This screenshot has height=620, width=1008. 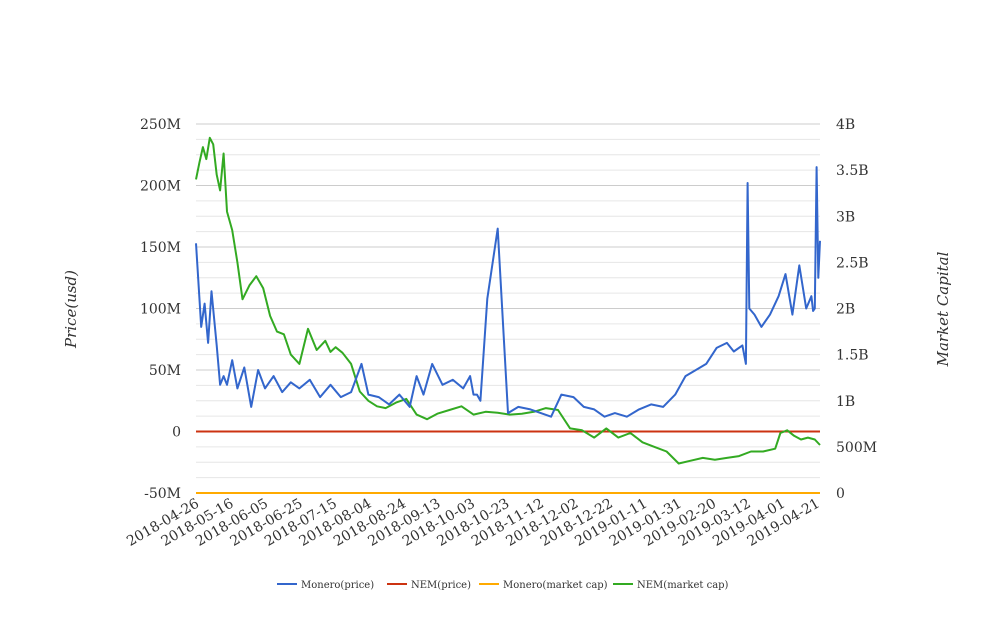 What do you see at coordinates (337, 585) in the screenshot?
I see `legend-label: Monero(price)` at bounding box center [337, 585].